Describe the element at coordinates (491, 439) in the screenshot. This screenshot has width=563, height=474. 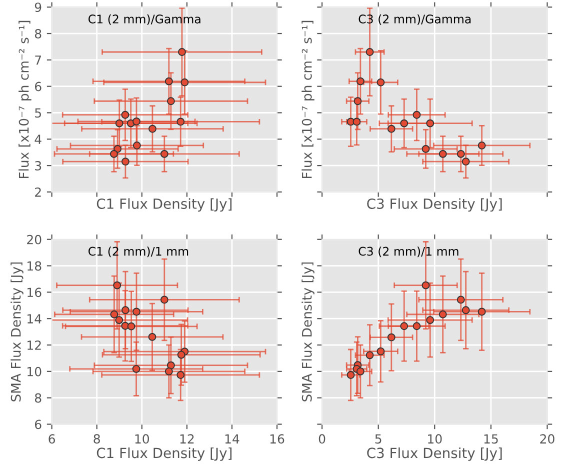
I see `x-tick-label: 15` at that location.